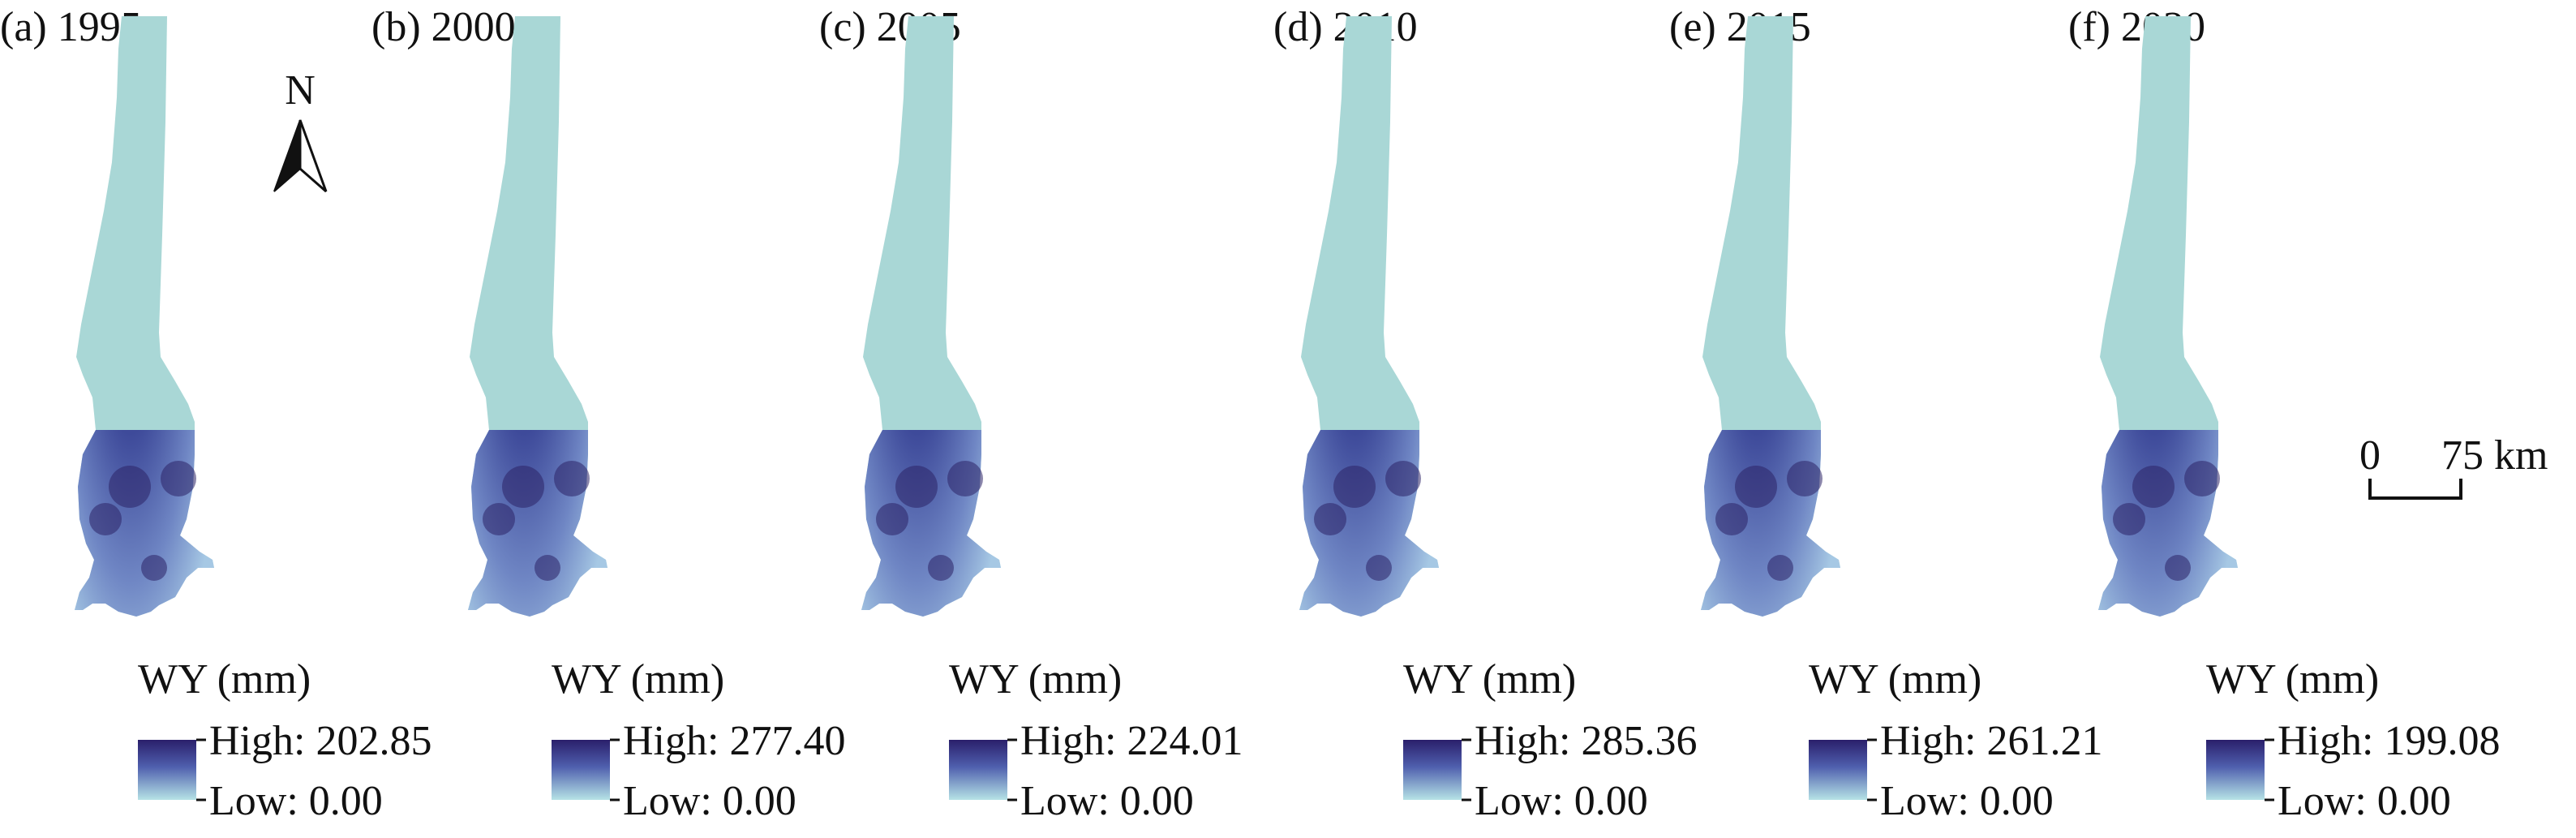 The width and height of the screenshot is (2576, 838). Describe the element at coordinates (300, 91) in the screenshot. I see `north-arrow-letter: N` at that location.